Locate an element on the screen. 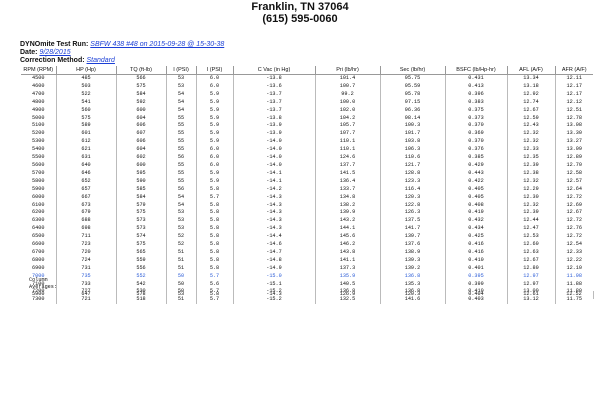  table-cell: 0.419 is located at coordinates (476, 213).